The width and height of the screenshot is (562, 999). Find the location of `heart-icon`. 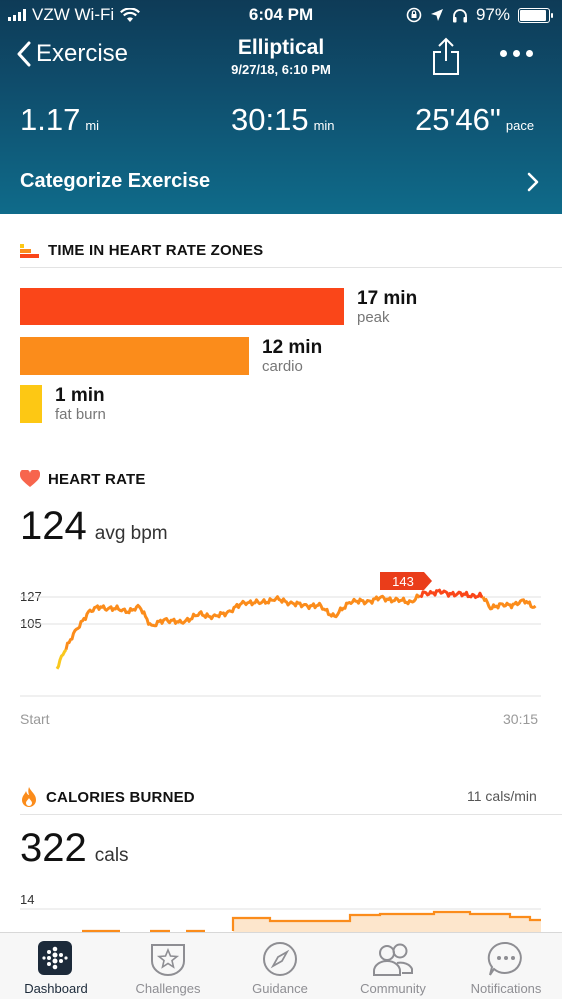

heart-icon is located at coordinates (30, 478).